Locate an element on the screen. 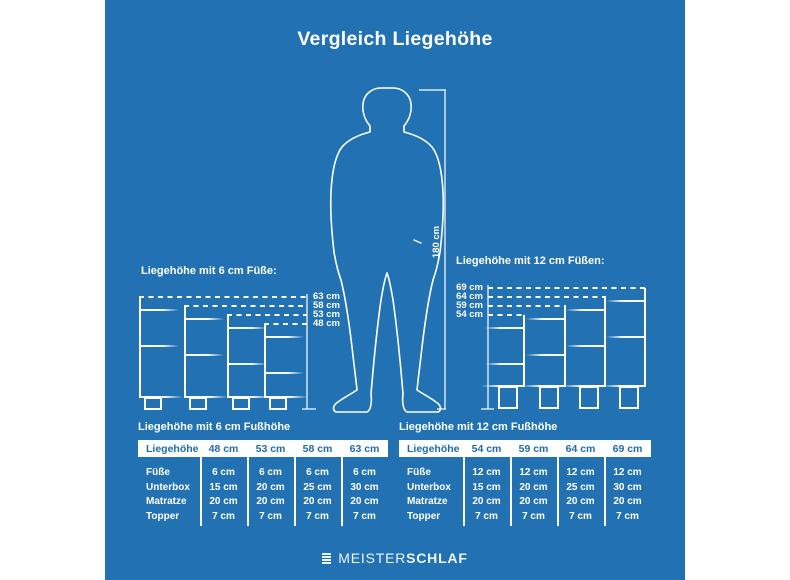 This screenshot has height=580, width=790. bed-64cm is located at coordinates (584, 353).